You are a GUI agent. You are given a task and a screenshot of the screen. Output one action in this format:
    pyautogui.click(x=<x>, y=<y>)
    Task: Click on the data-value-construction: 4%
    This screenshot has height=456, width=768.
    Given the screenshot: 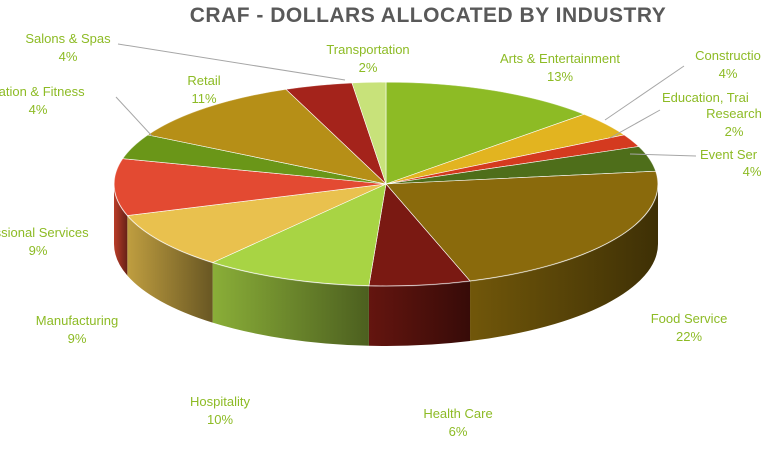 What is the action you would take?
    pyautogui.click(x=728, y=73)
    